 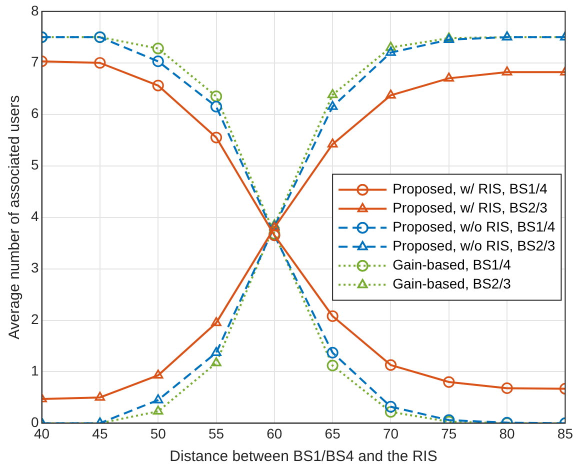 What do you see at coordinates (452, 264) in the screenshot?
I see `legend-label: Gain-based, BS1/4` at bounding box center [452, 264].